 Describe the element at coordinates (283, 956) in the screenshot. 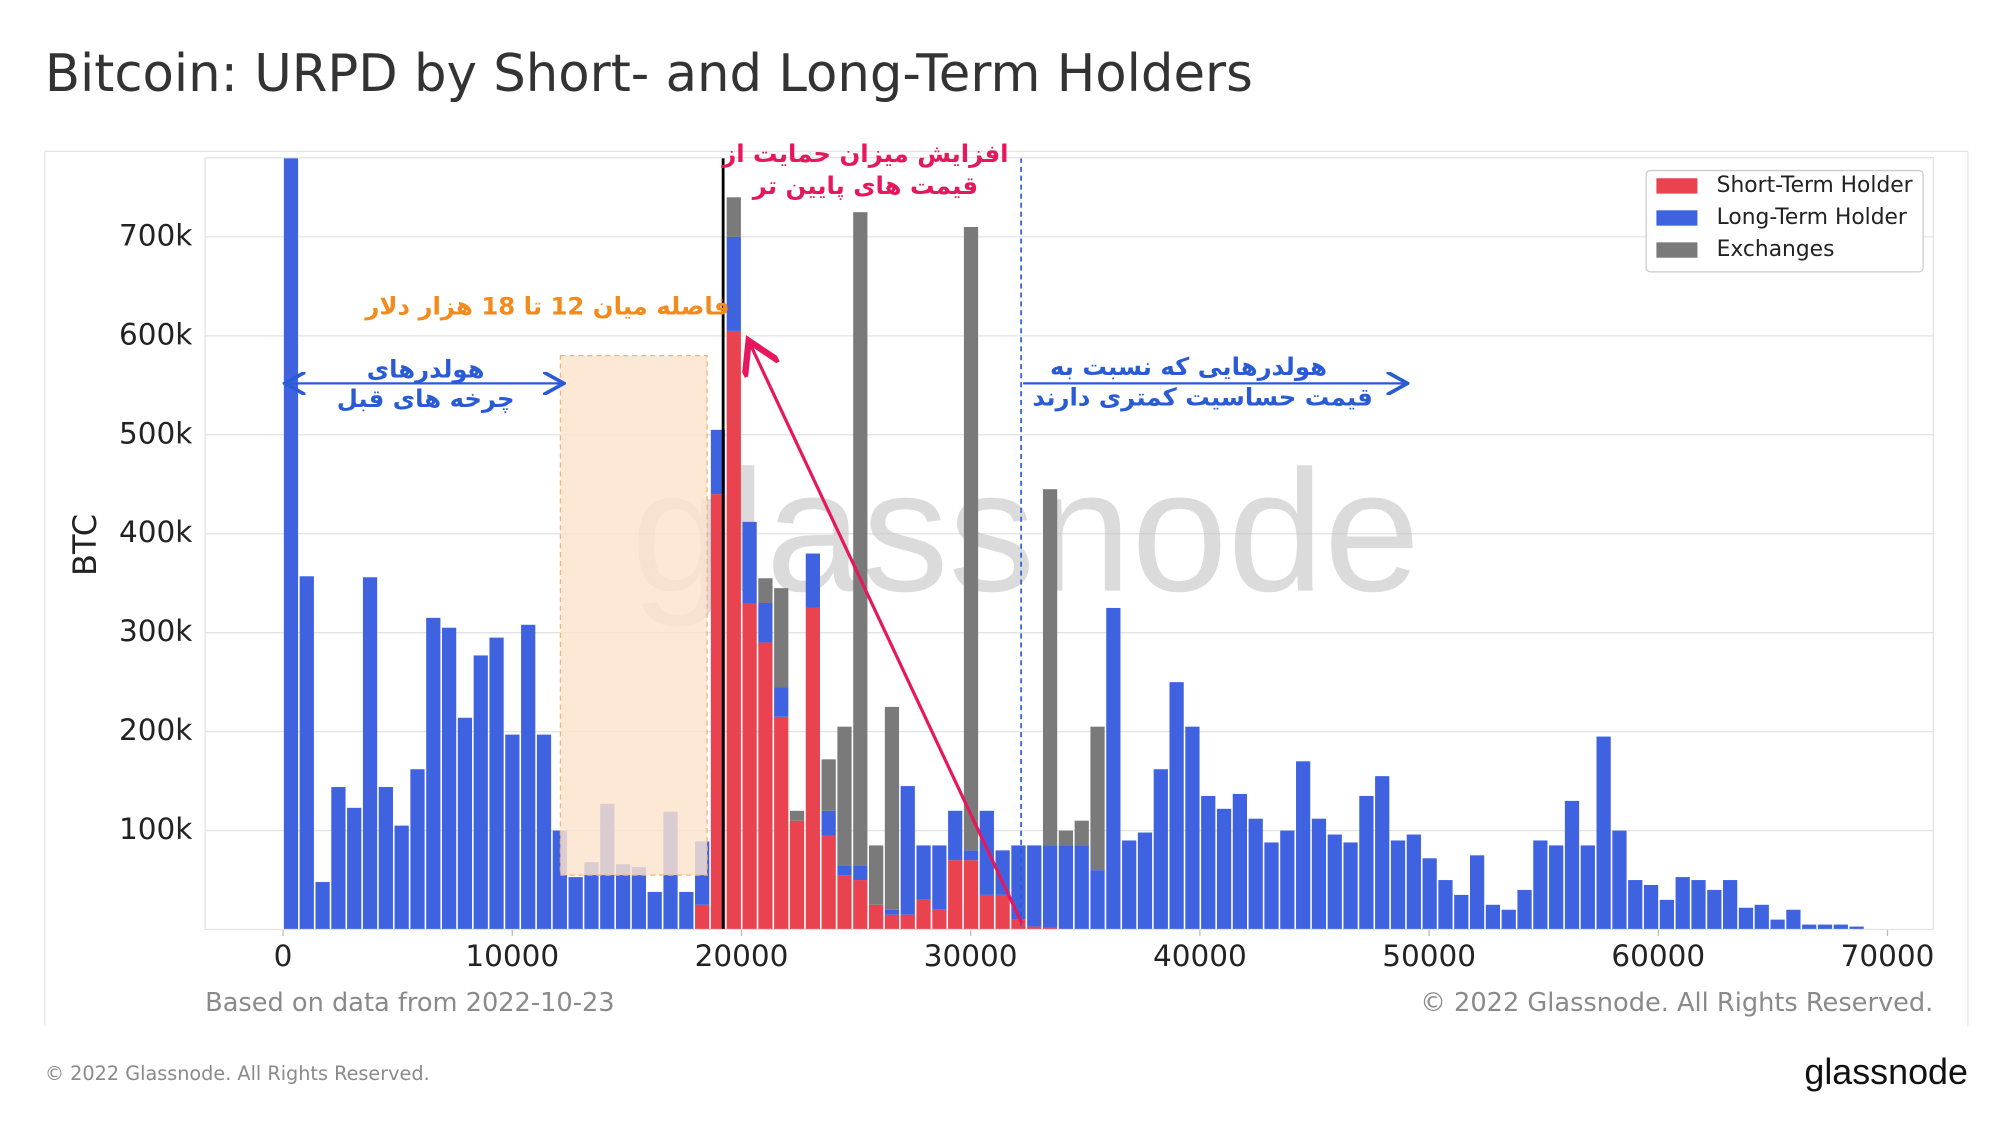

I see `x-tick-label: 0` at that location.